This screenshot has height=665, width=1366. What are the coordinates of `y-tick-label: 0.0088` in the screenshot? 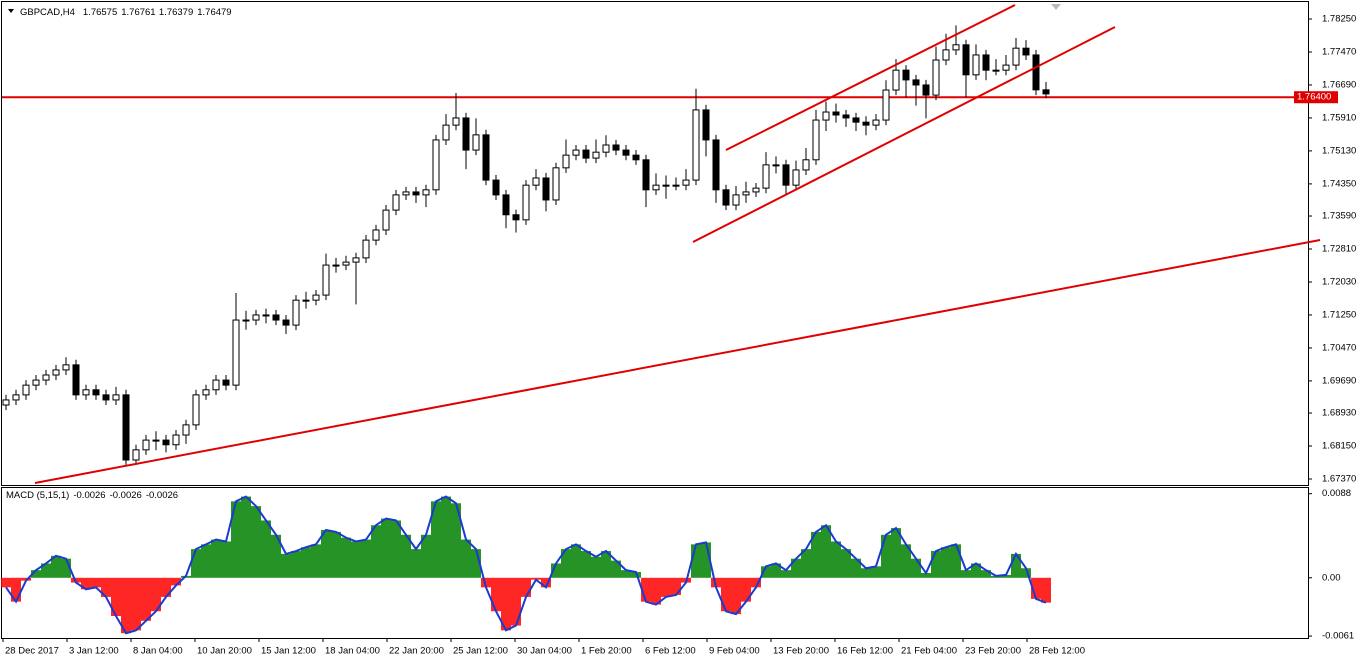 It's located at (1336, 493).